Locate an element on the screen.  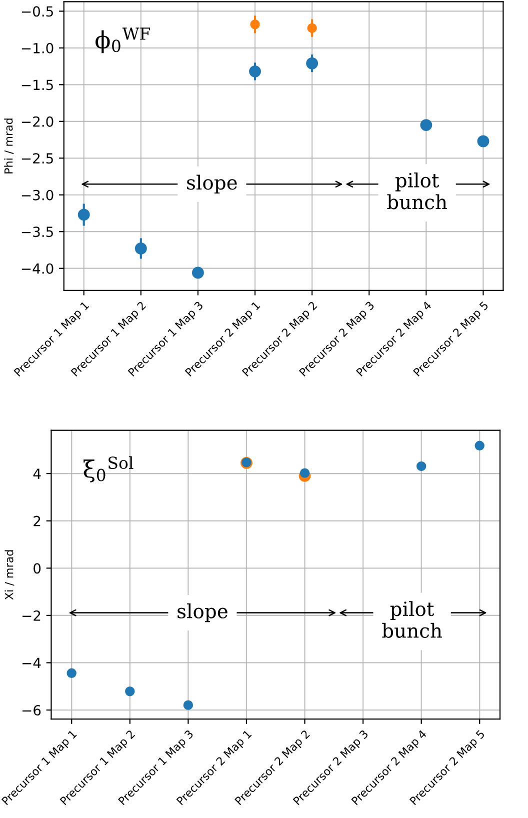
y-tick-label: −6 is located at coordinates (31, 710).